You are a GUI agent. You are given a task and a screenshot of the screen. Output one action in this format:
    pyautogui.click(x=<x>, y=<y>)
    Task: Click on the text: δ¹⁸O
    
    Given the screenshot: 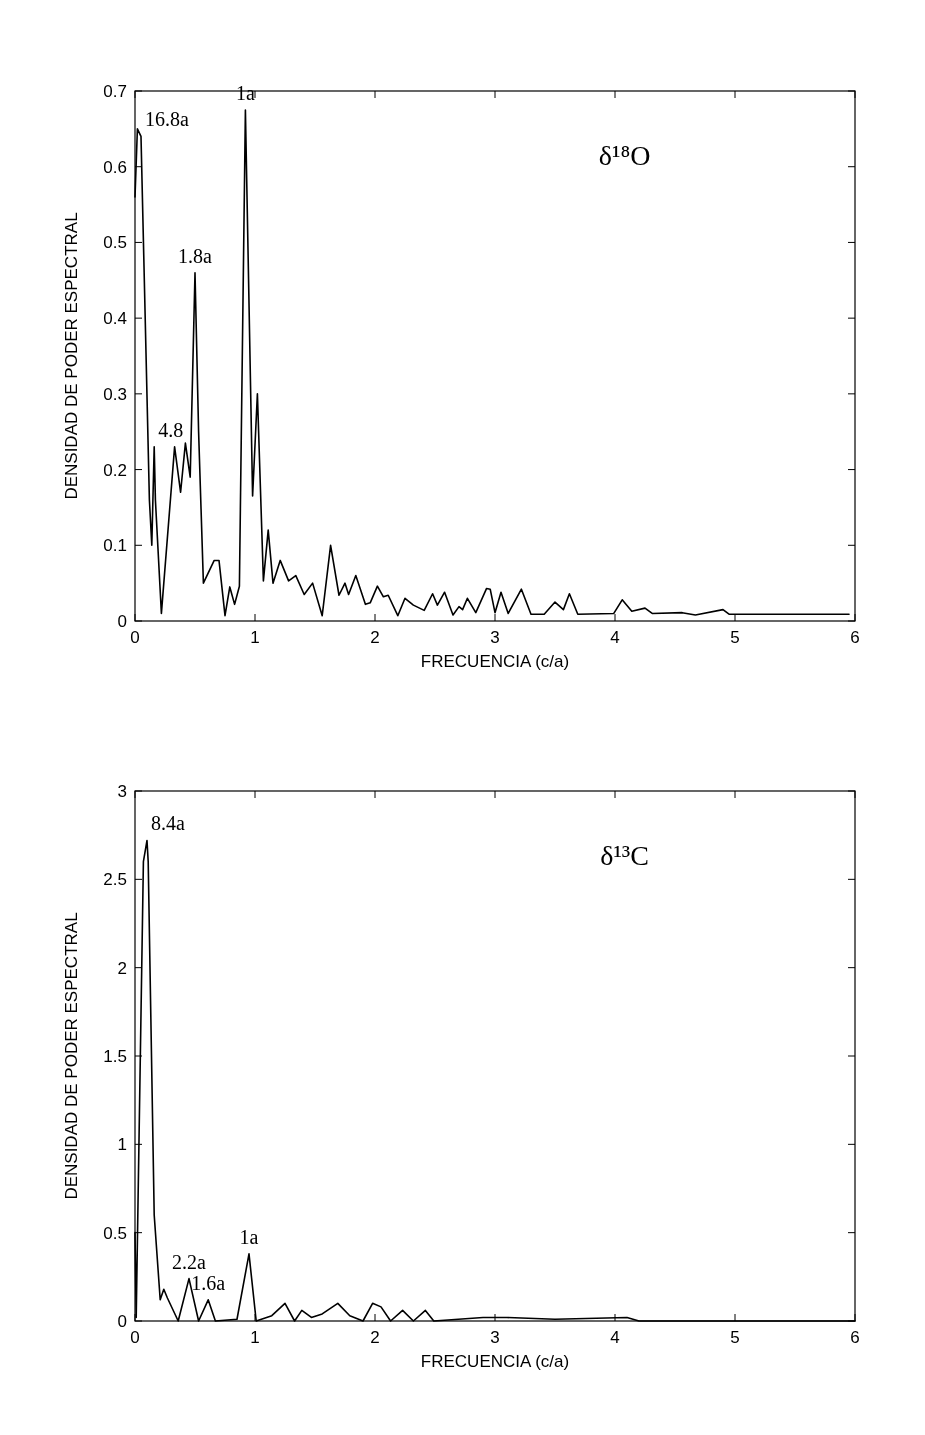 What is the action you would take?
    pyautogui.click(x=624, y=156)
    